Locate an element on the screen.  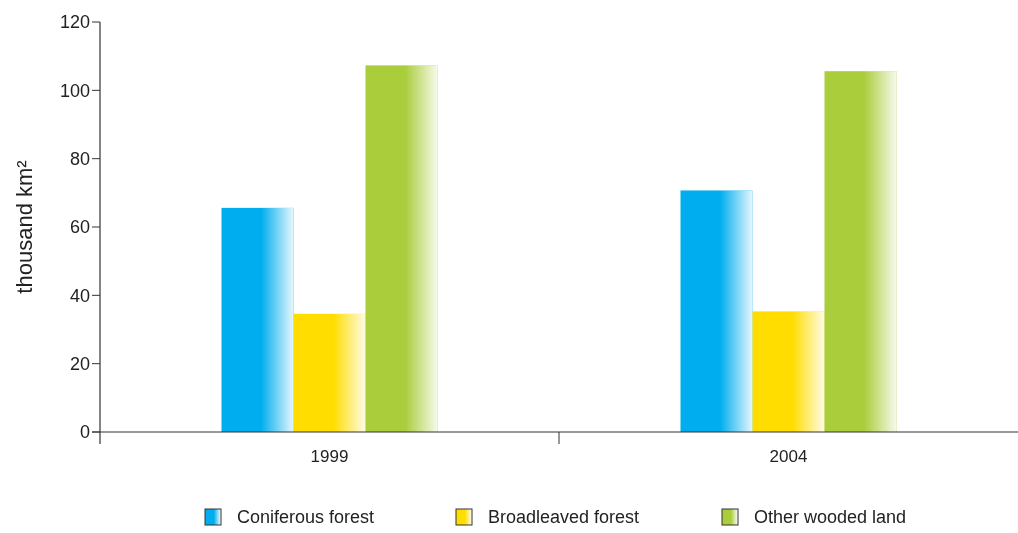
y-tick-label: 60 is located at coordinates (79, 227).